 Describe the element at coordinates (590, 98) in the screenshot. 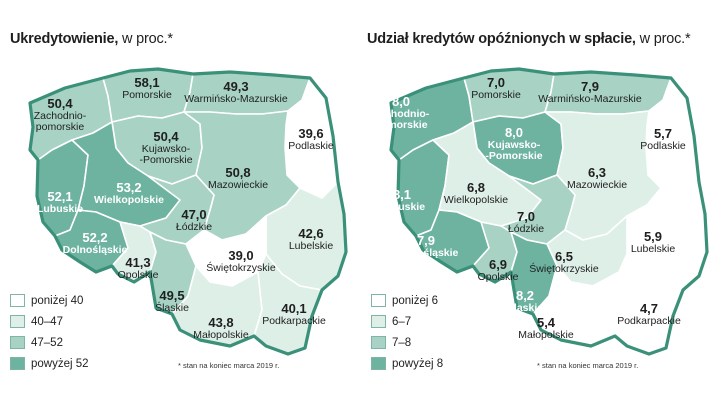

I see `region-name: Warmińsko-Mazurskie` at that location.